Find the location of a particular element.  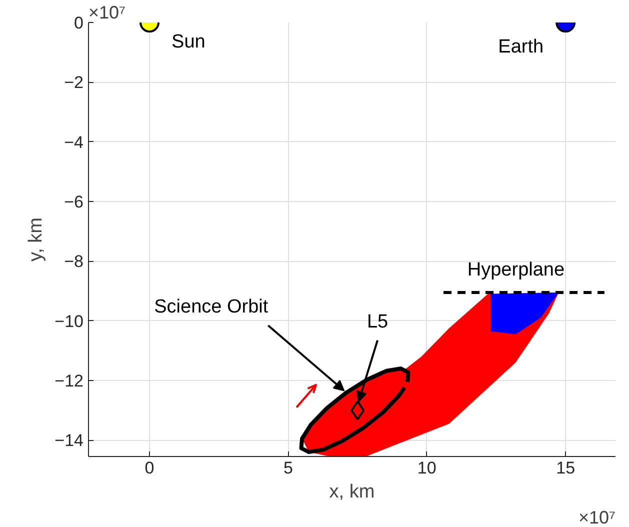

x-tick-label: 5 is located at coordinates (288, 468).